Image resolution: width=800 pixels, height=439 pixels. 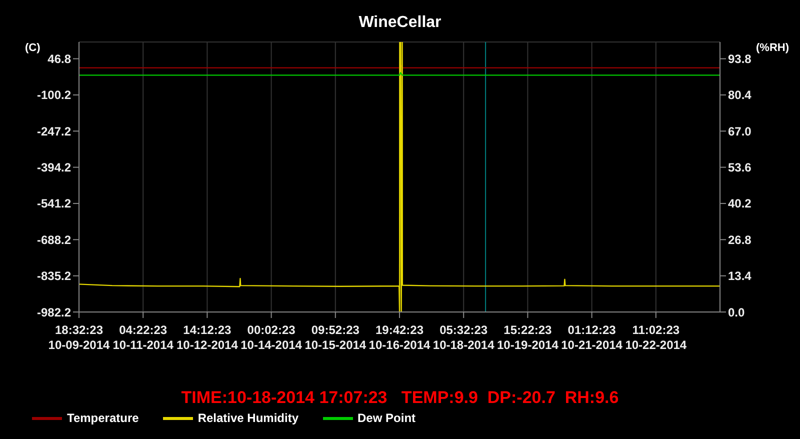 I want to click on y-tick-label: 46.8, so click(x=60, y=59).